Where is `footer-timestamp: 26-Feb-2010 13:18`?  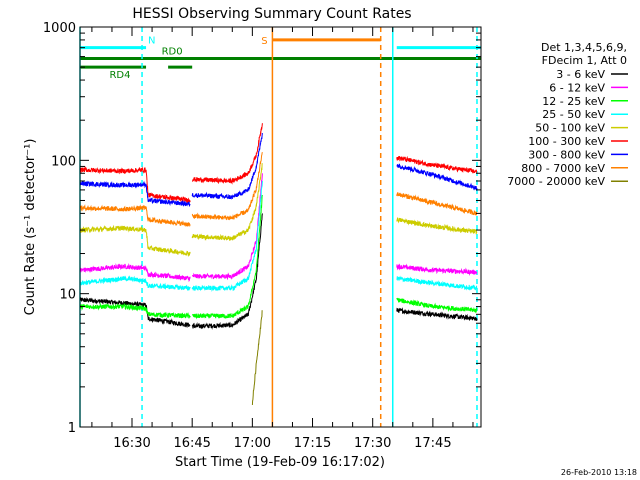 footer-timestamp: 26-Feb-2010 13:18 is located at coordinates (599, 472).